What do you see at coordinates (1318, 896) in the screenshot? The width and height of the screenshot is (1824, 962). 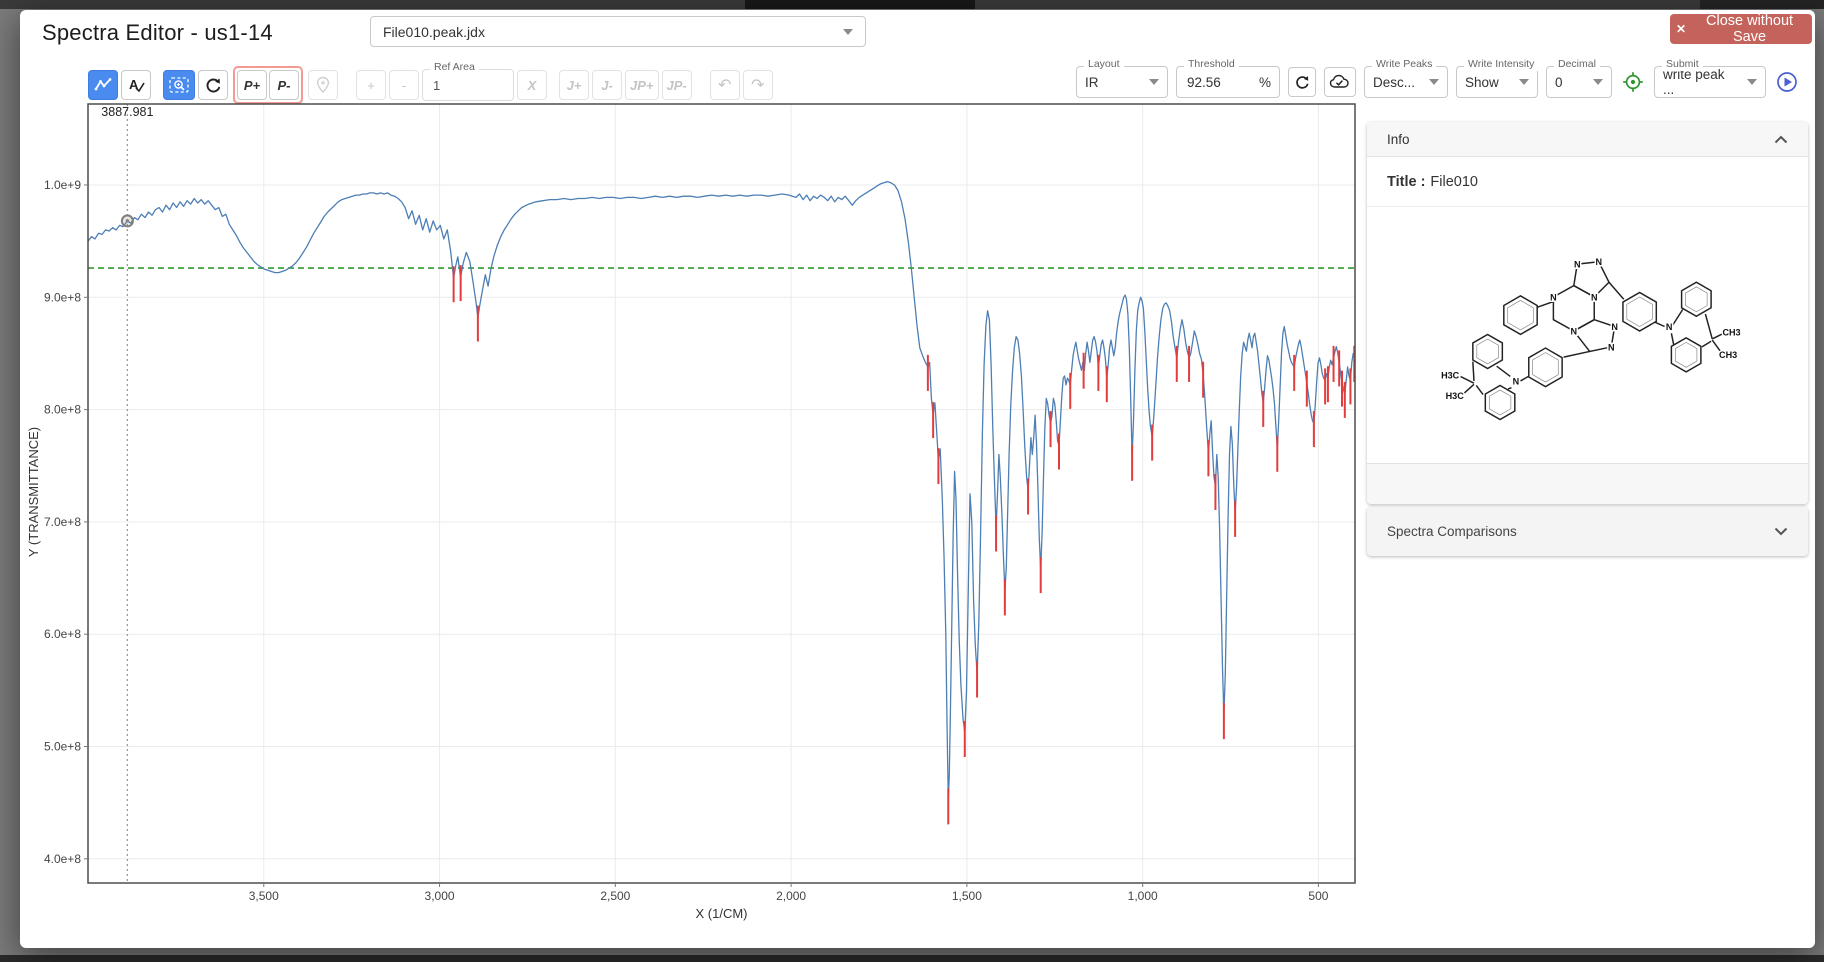 I see `x-tick-label: 500` at bounding box center [1318, 896].